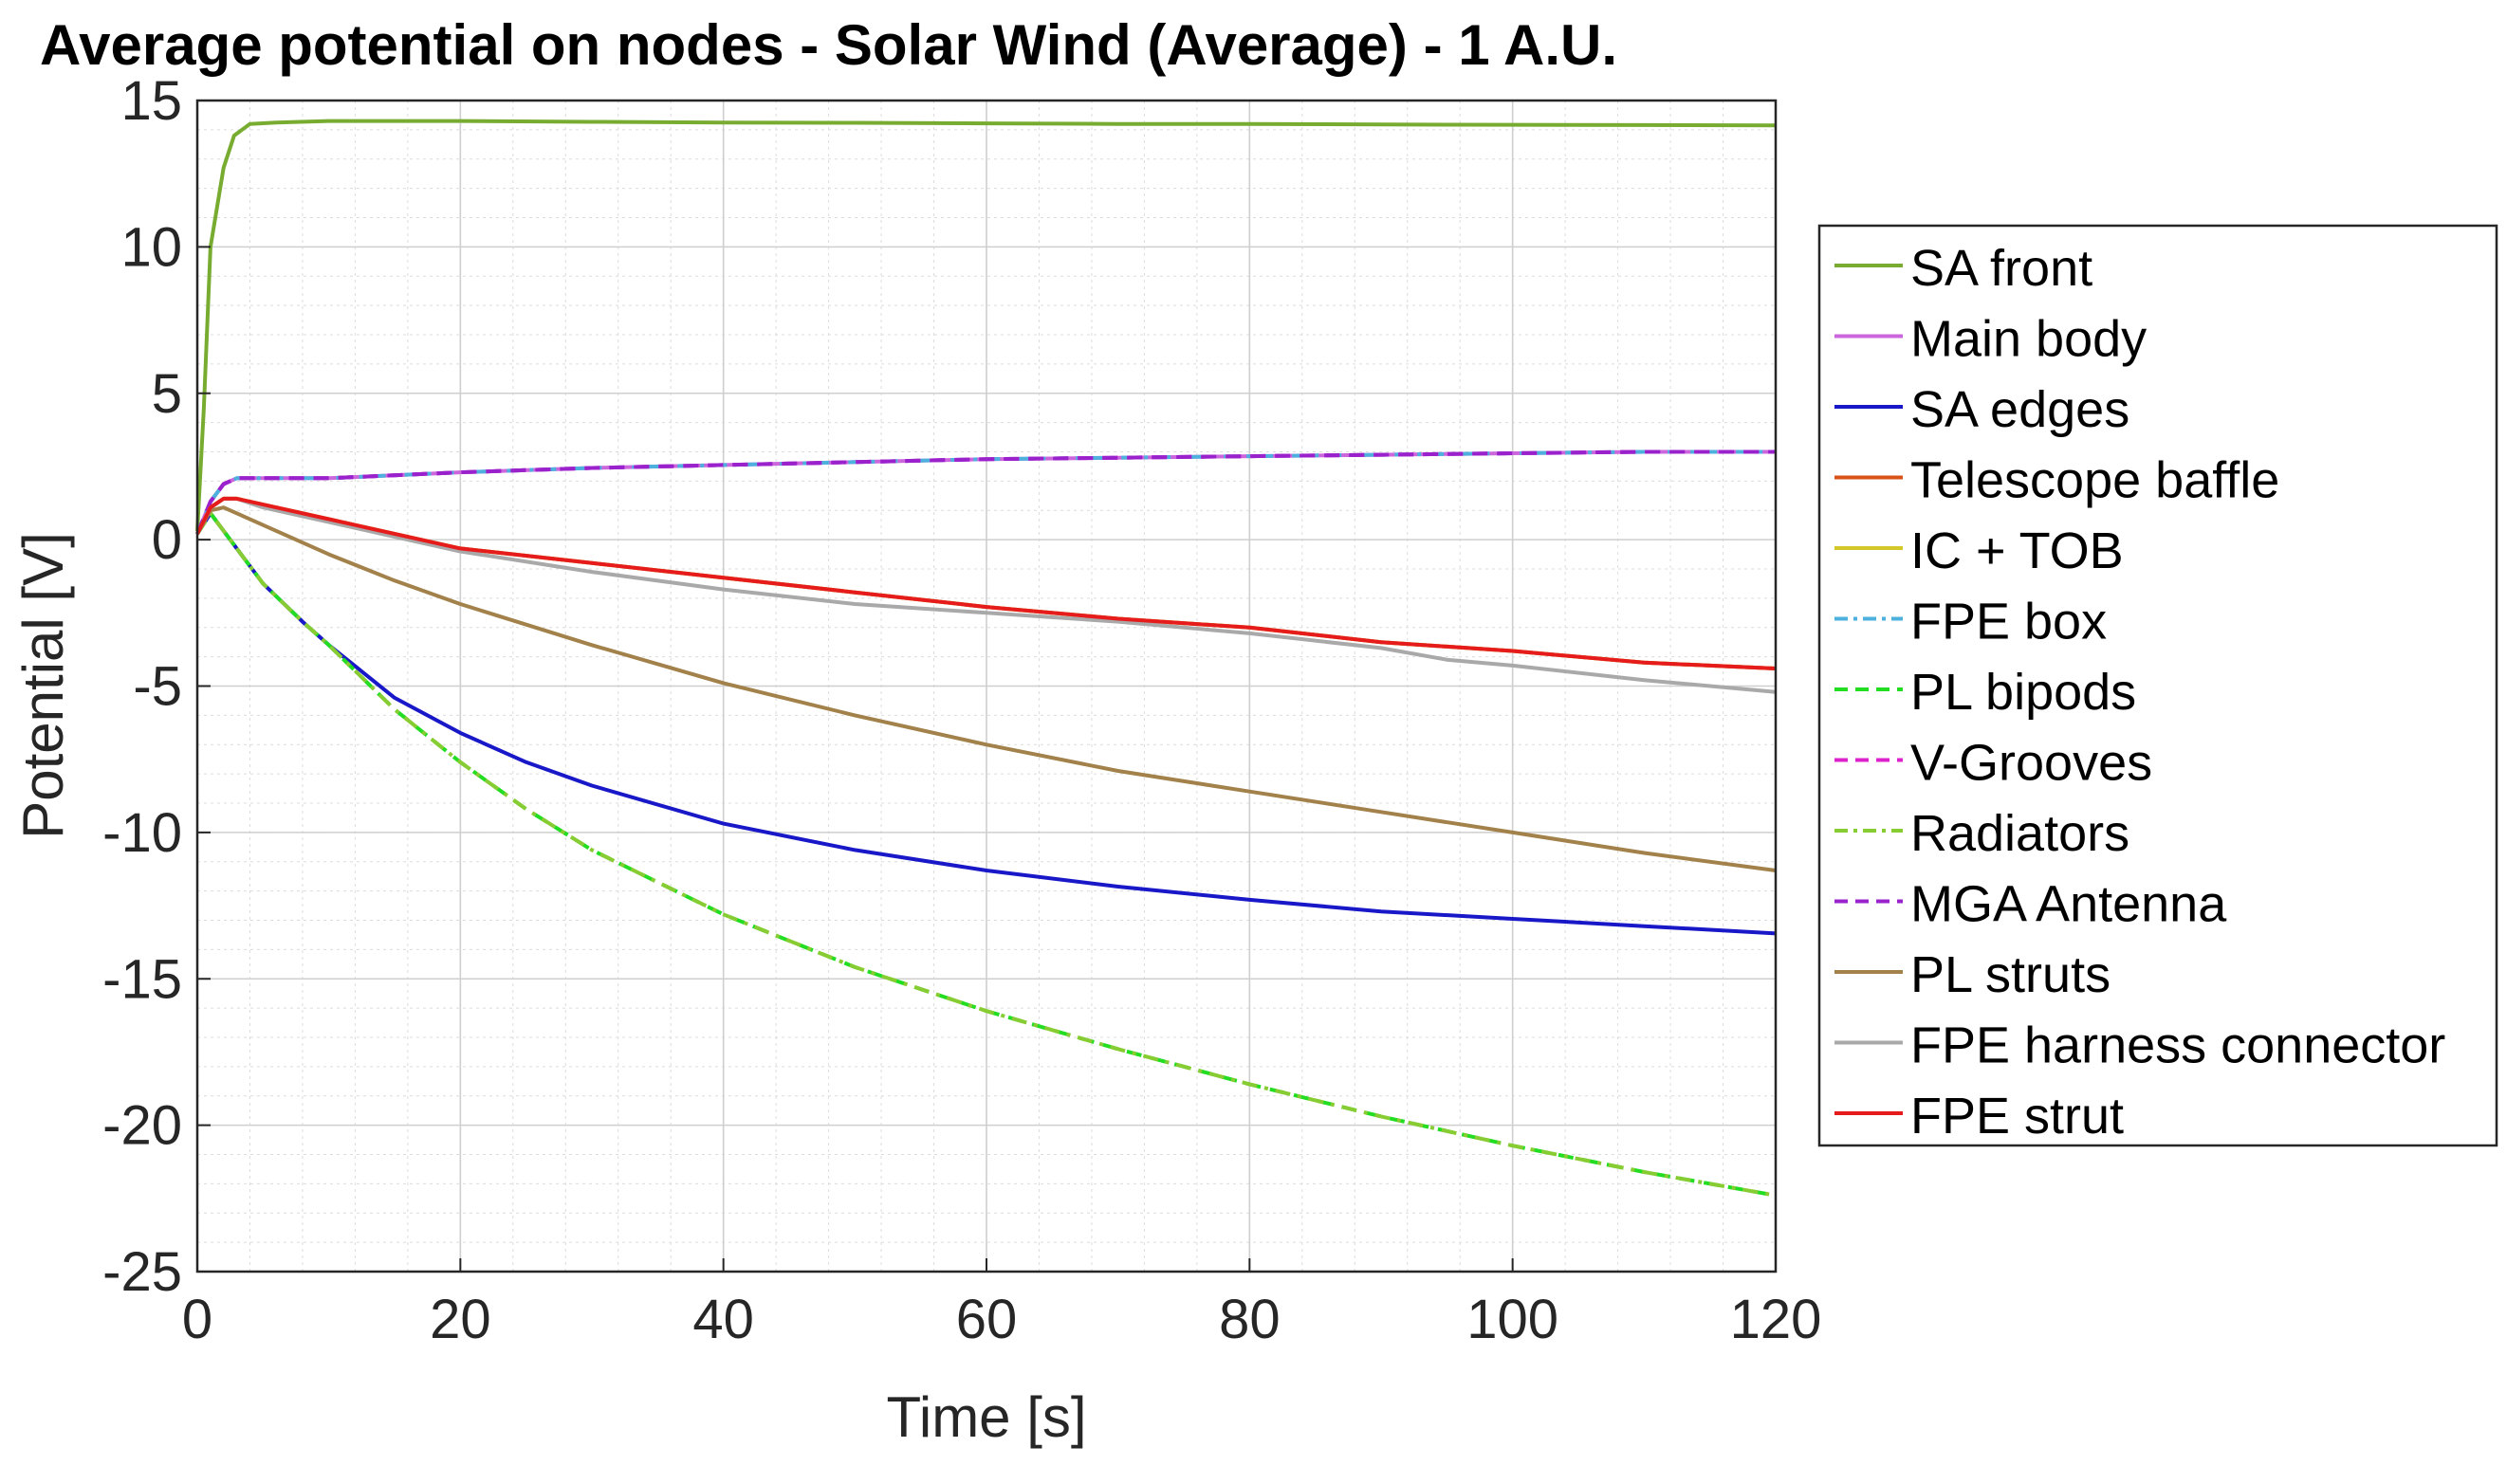 The width and height of the screenshot is (2507, 1484). Describe the element at coordinates (986, 583) in the screenshot. I see `series-line-fpe-strut` at that location.